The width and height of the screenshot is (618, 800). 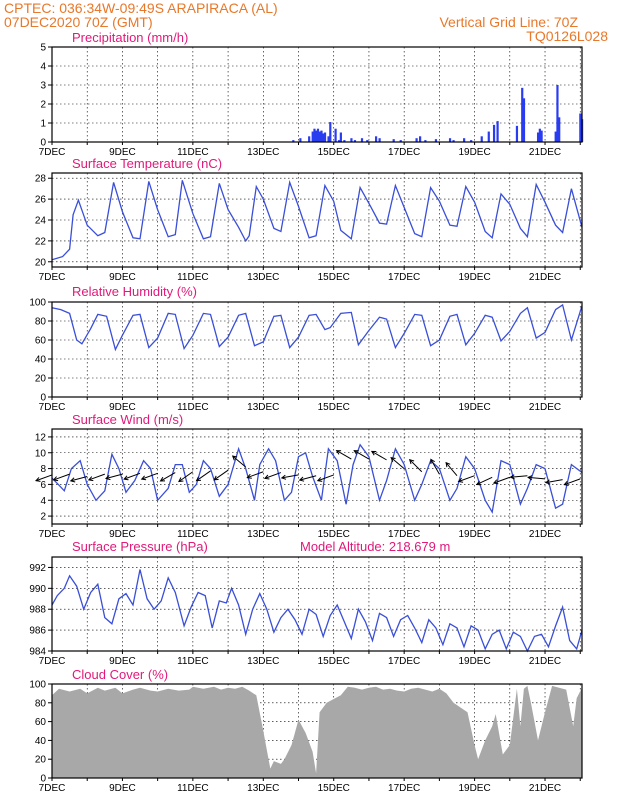 What do you see at coordinates (41, 200) in the screenshot?
I see `ytick-label-temp-3: 26` at bounding box center [41, 200].